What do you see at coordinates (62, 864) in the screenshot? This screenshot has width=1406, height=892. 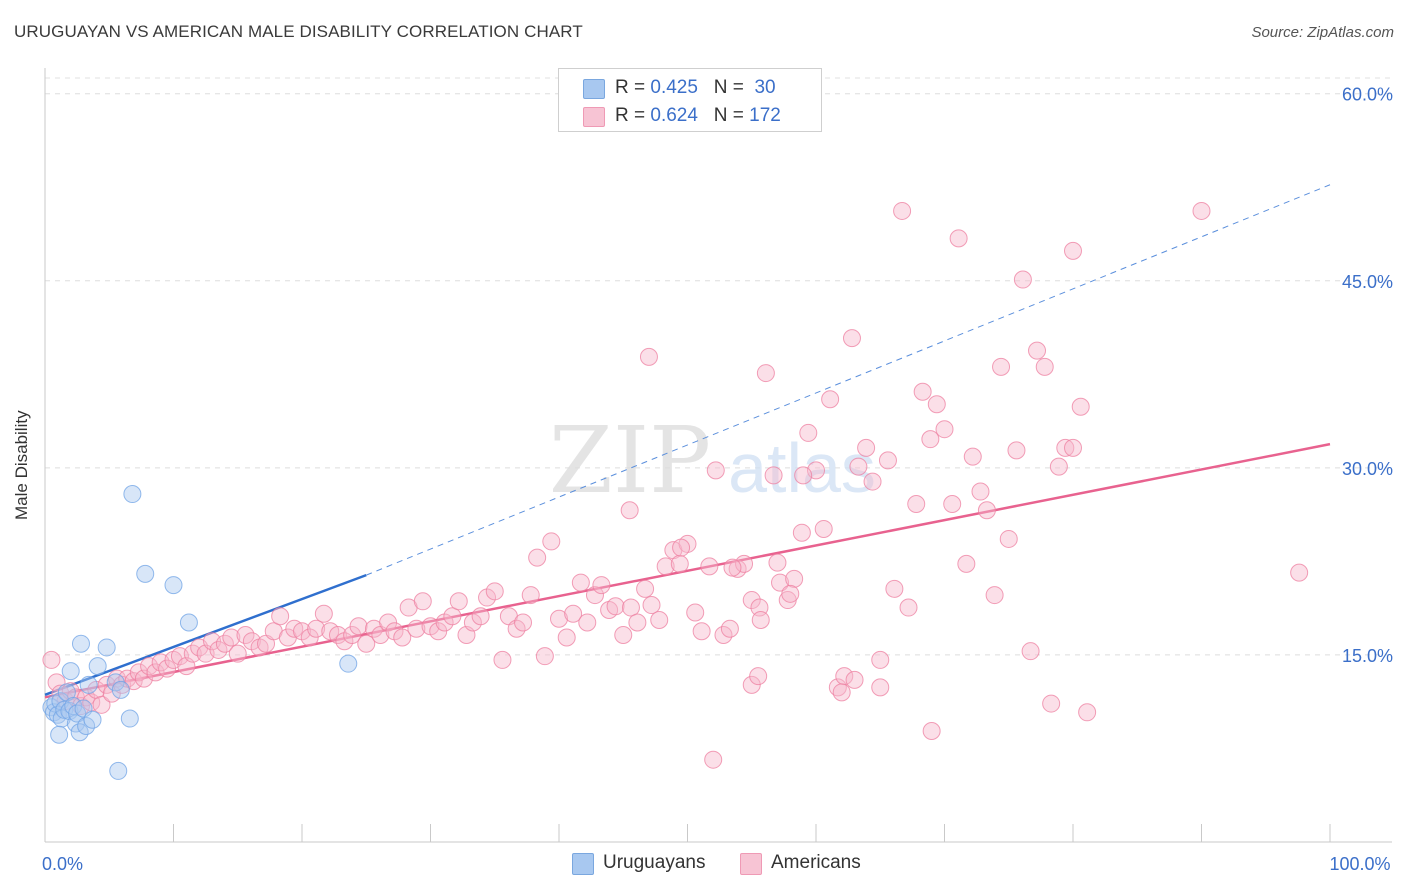 I see `x-tick-label: 0.0%` at bounding box center [62, 864].